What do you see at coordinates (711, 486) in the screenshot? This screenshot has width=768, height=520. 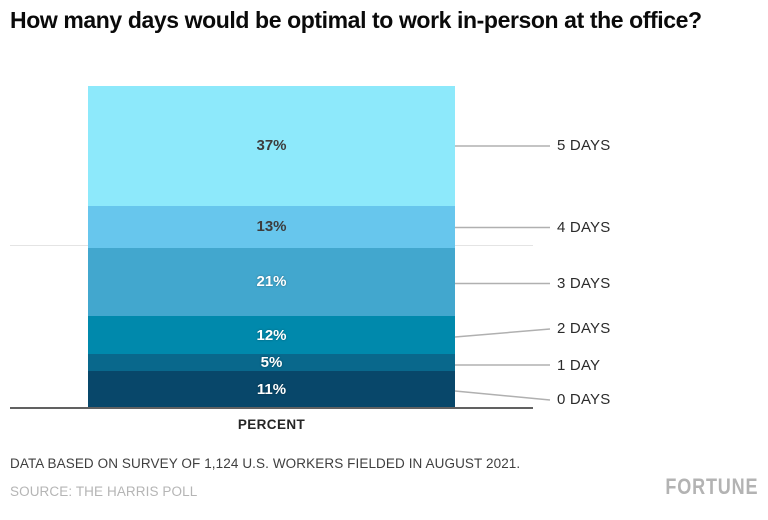 I see `fortune-logo: FORTUNE` at bounding box center [711, 486].